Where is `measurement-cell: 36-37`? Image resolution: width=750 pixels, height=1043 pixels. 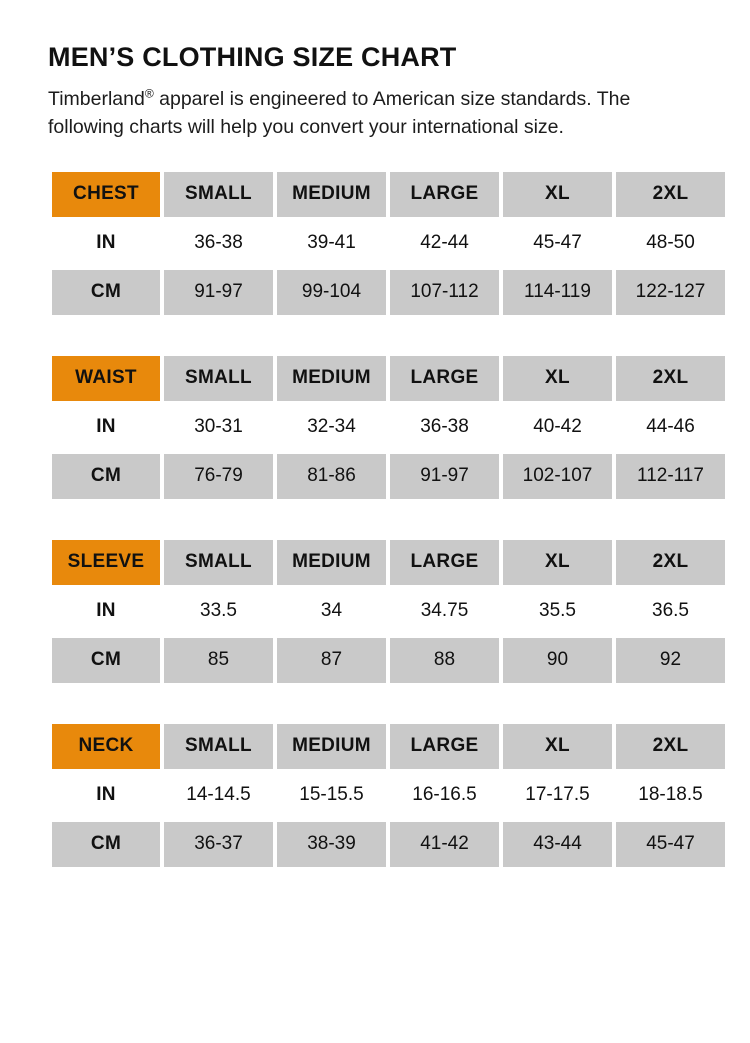 measurement-cell: 36-37 is located at coordinates (218, 844).